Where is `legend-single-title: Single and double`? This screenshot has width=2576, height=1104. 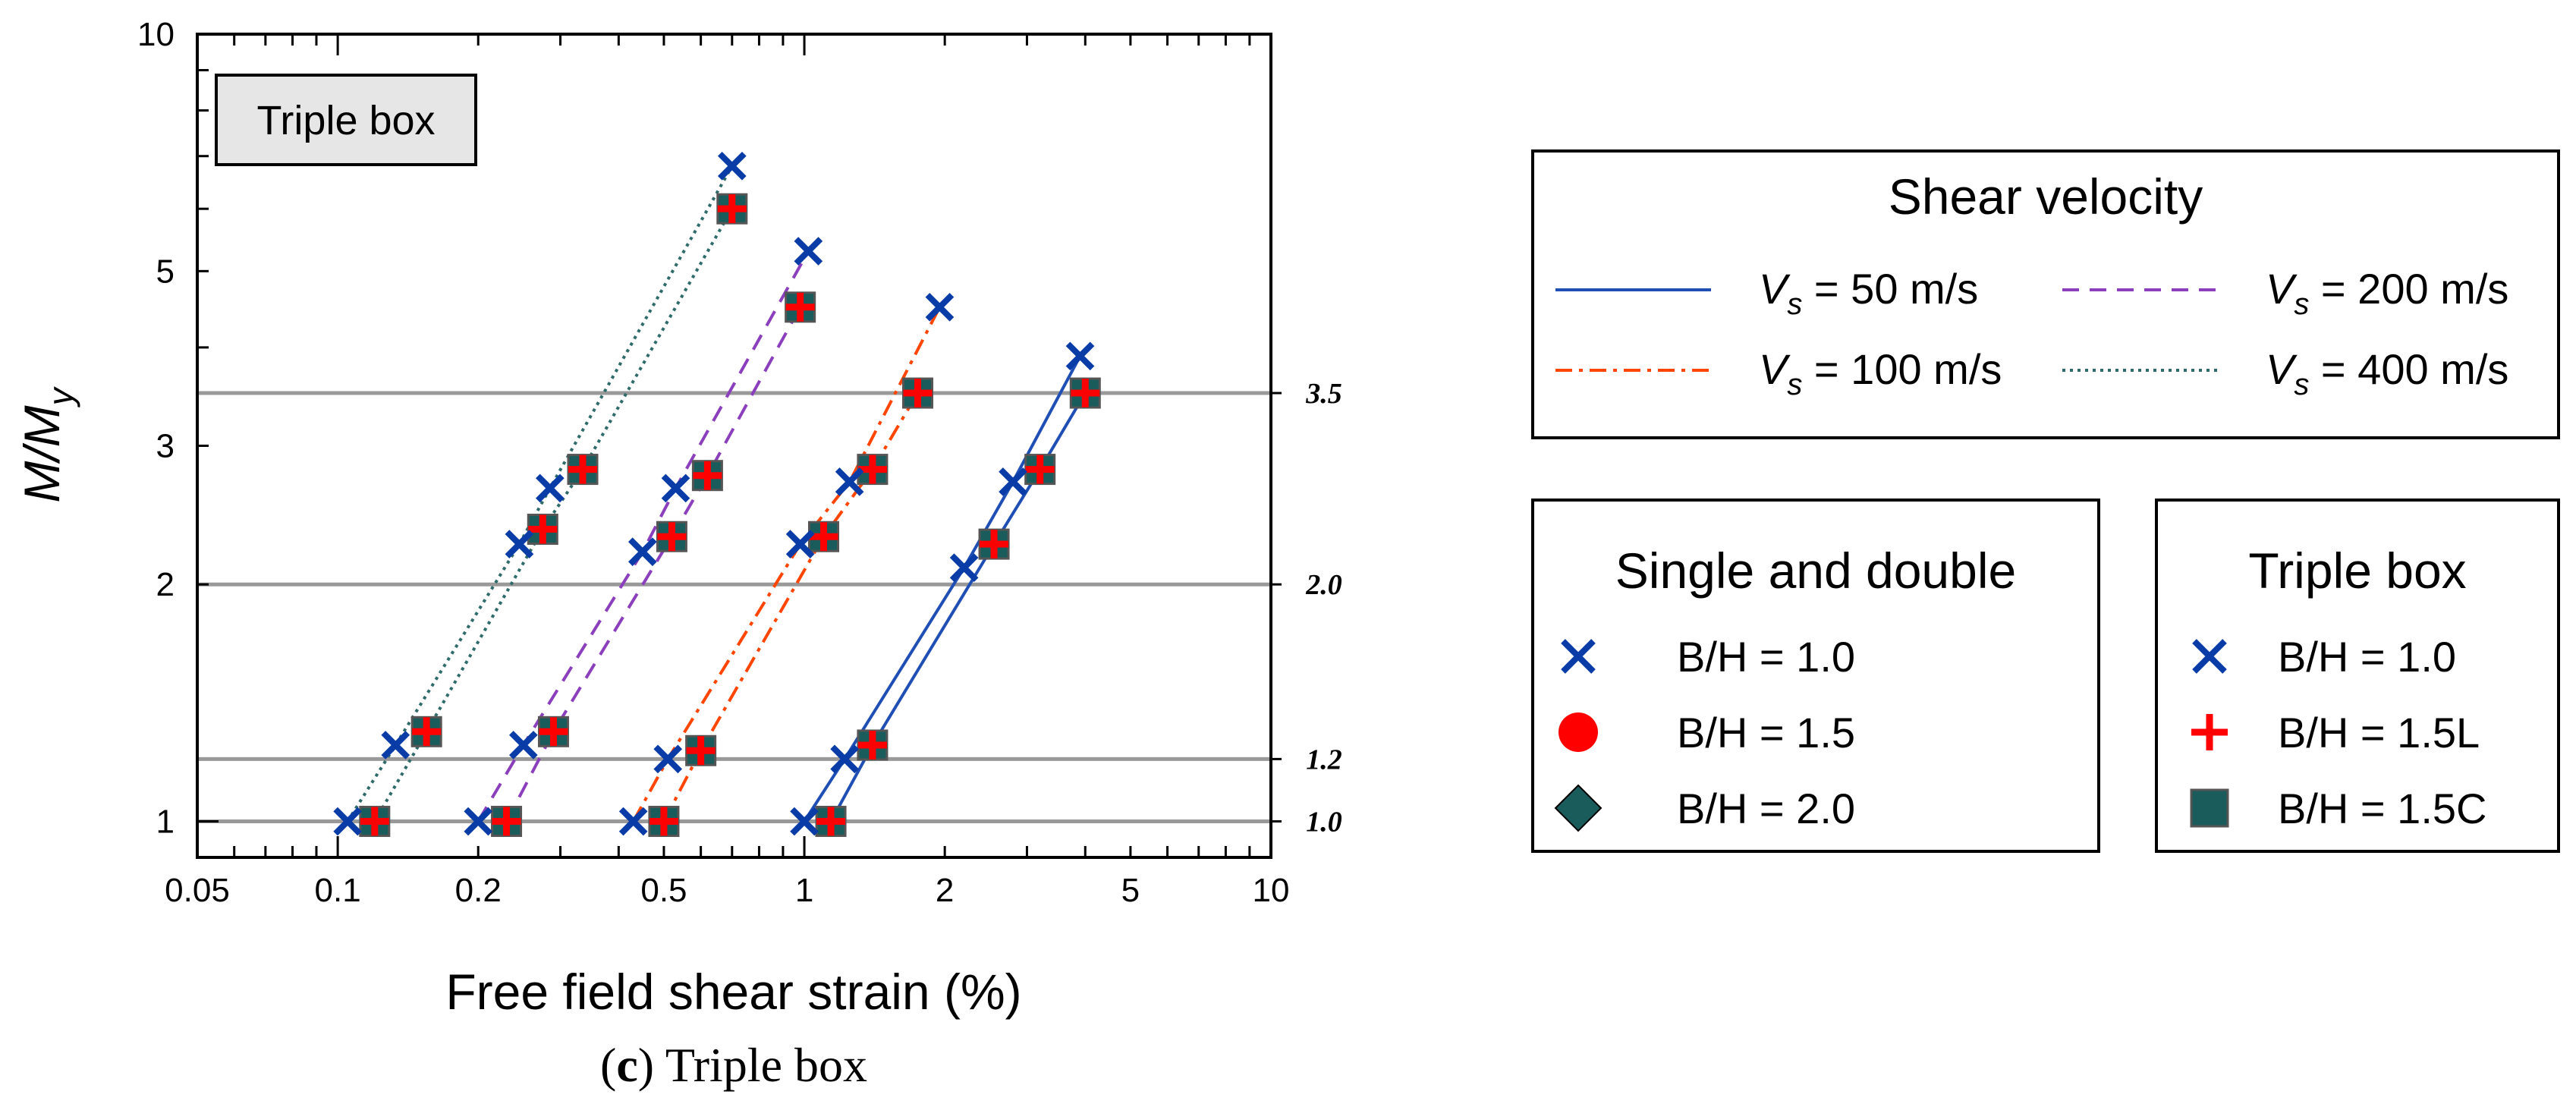
legend-single-title: Single and double is located at coordinates (1815, 571).